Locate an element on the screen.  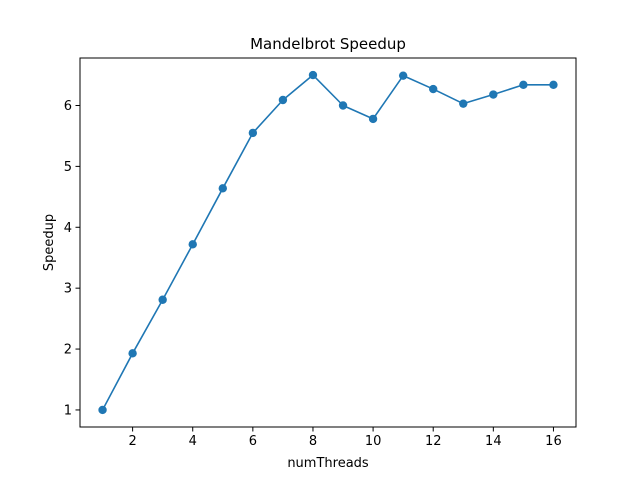
x-tick-label: 8 is located at coordinates (313, 441).